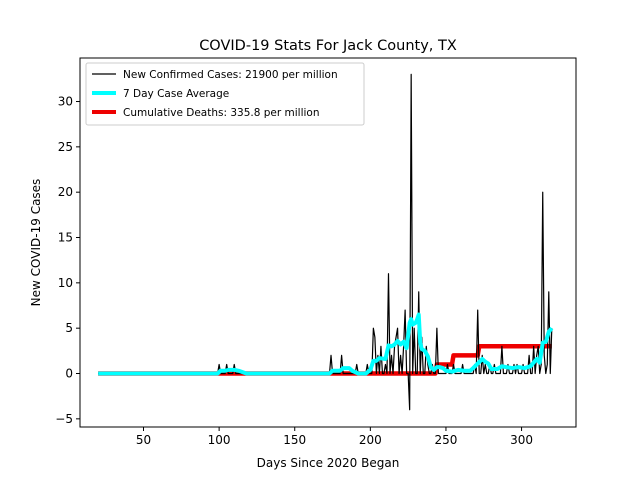 This screenshot has width=640, height=480. I want to click on y-tick-label: 5, so click(69, 328).